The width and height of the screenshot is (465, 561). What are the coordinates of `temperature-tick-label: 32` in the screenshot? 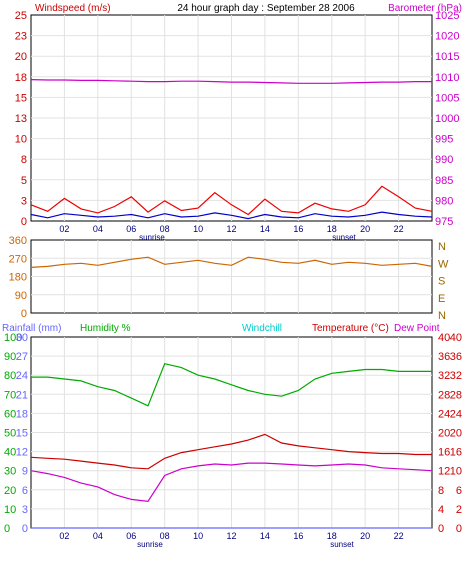 It's located at (444, 376).